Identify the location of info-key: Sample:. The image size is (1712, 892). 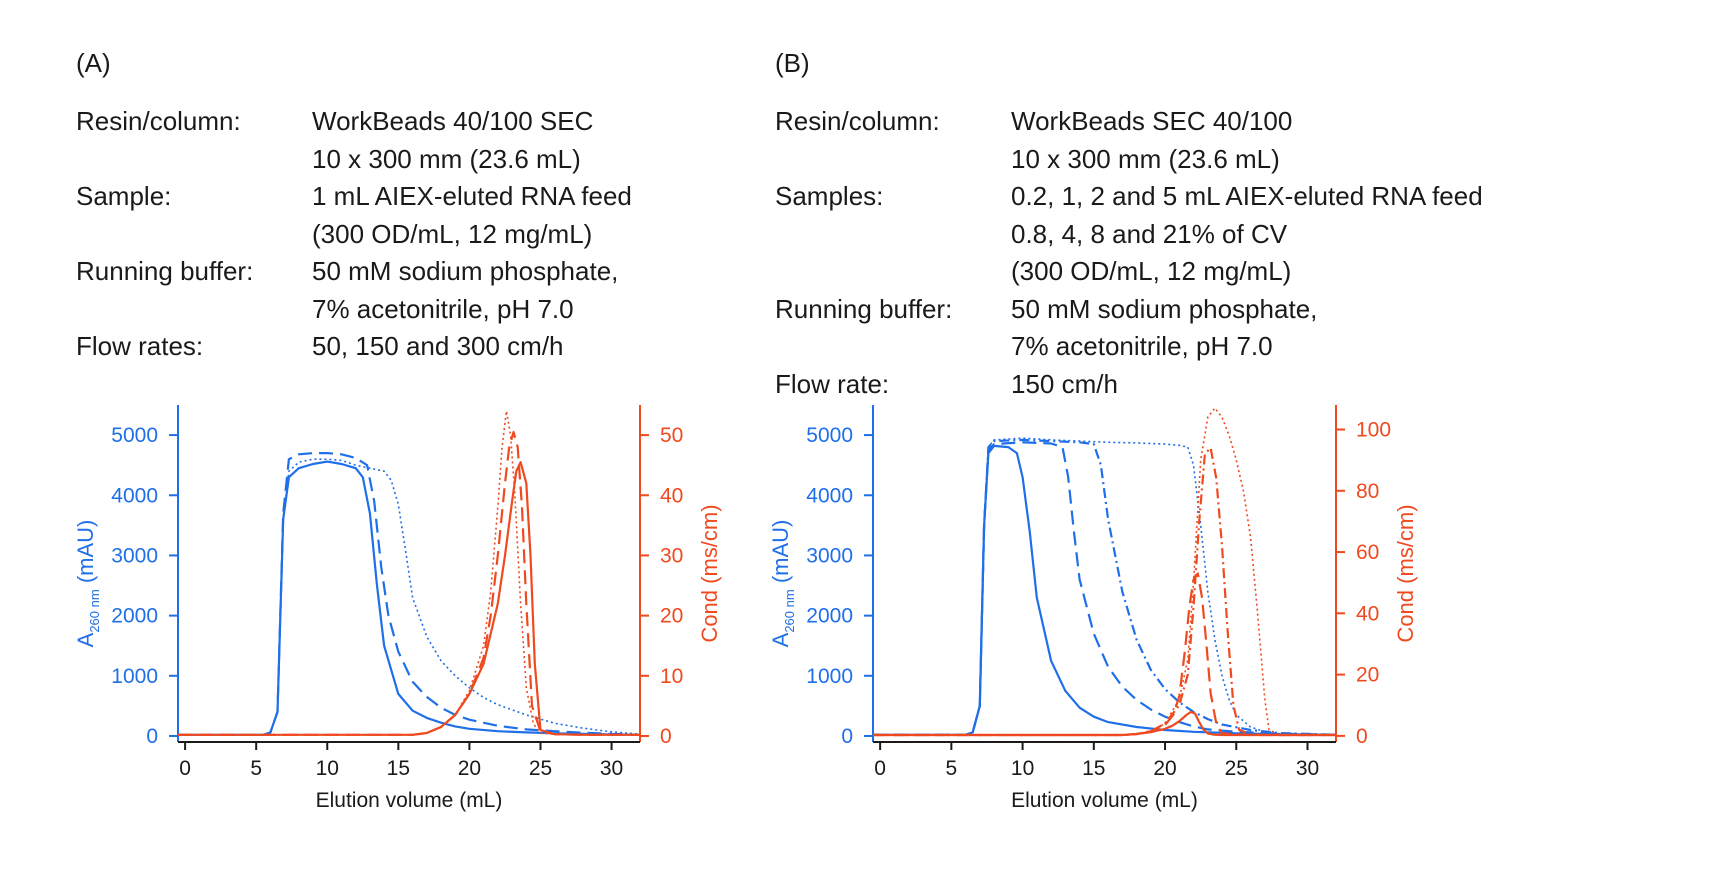
(124, 196).